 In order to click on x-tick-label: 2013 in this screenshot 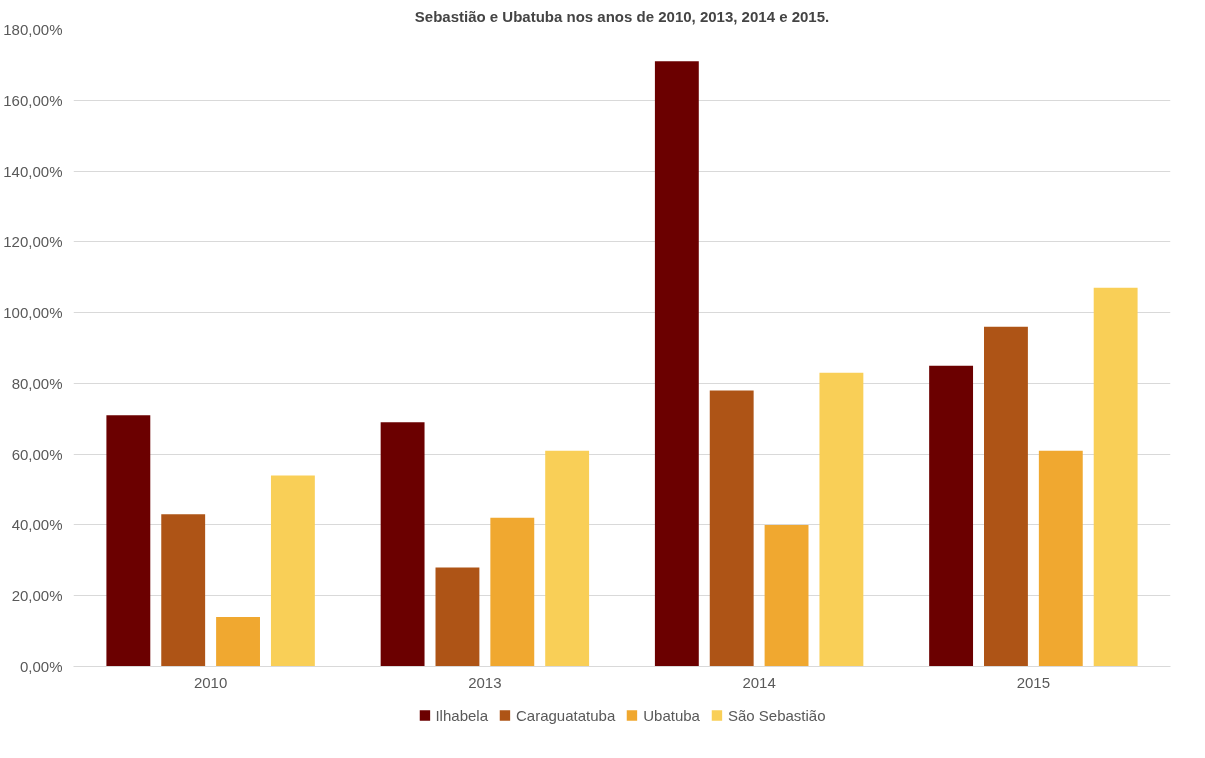, I will do `click(485, 682)`.